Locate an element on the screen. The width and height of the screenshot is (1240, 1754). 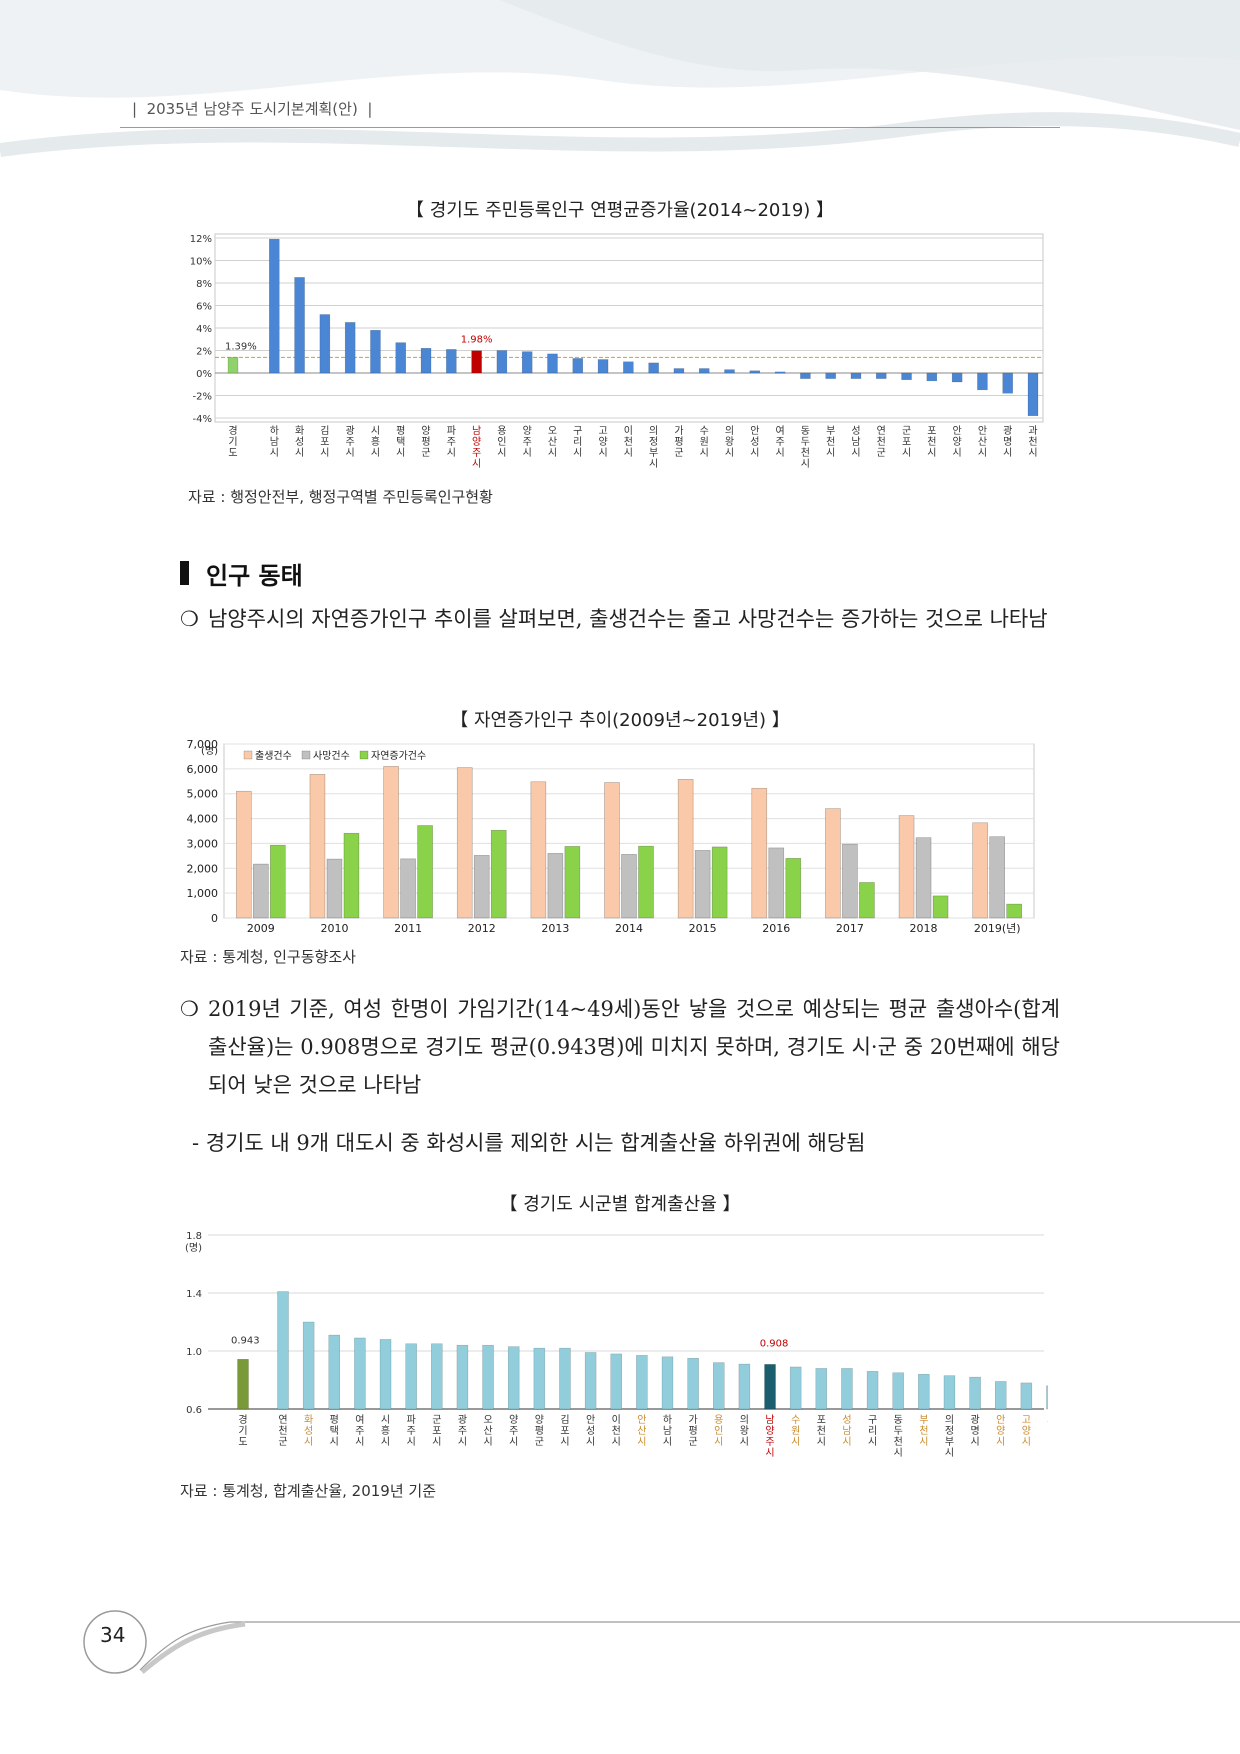
highlight-label: 1.98% is located at coordinates (477, 340).